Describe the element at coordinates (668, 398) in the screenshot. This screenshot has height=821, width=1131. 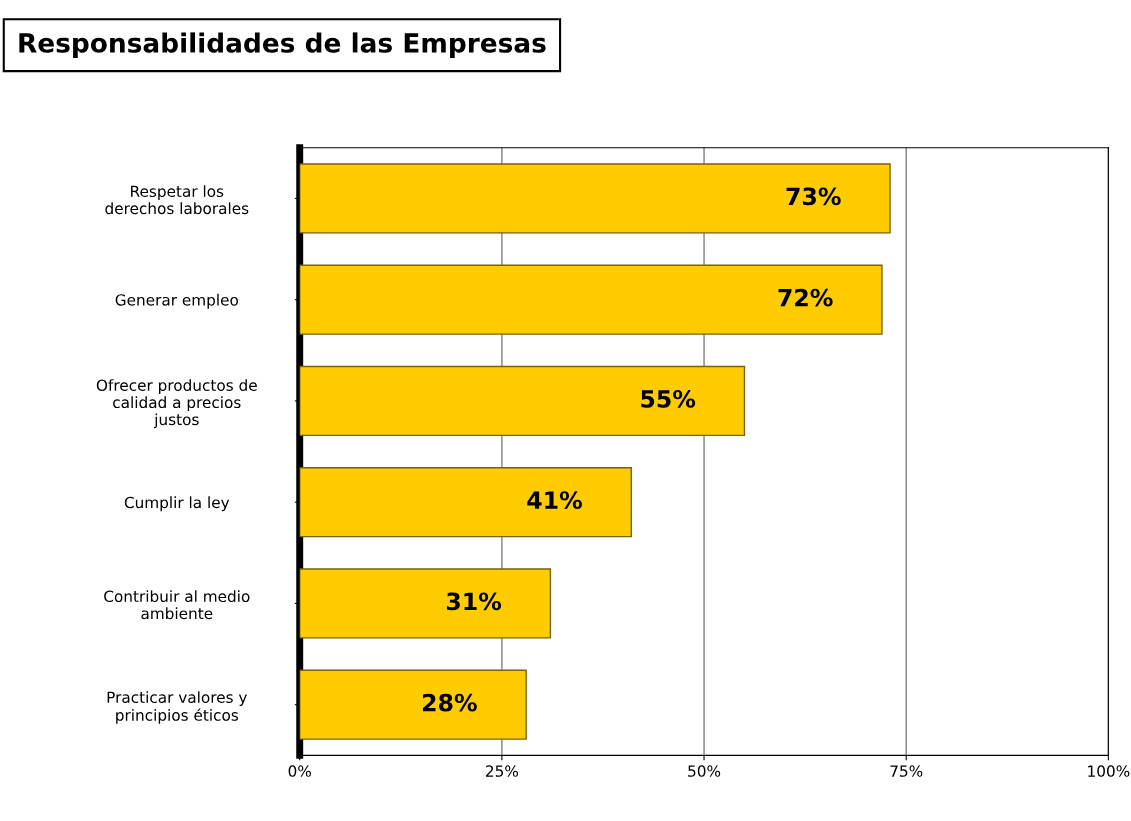
I see `data-label: 55%` at that location.